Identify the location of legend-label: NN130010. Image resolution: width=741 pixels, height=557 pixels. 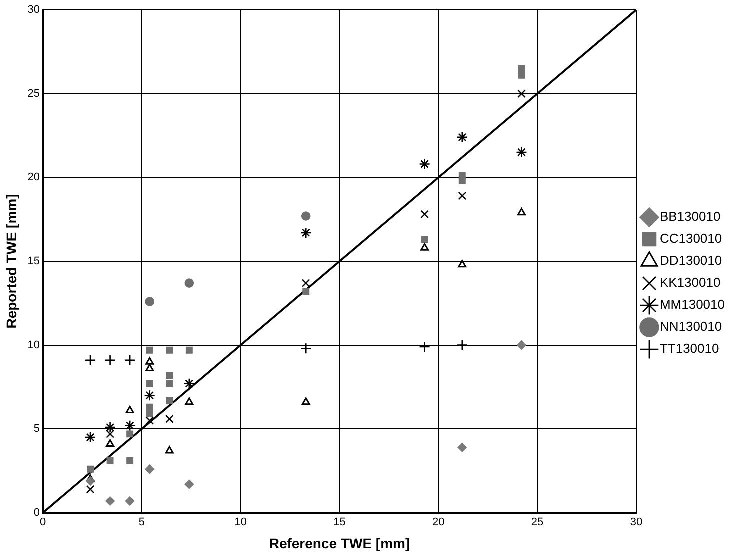
(691, 326).